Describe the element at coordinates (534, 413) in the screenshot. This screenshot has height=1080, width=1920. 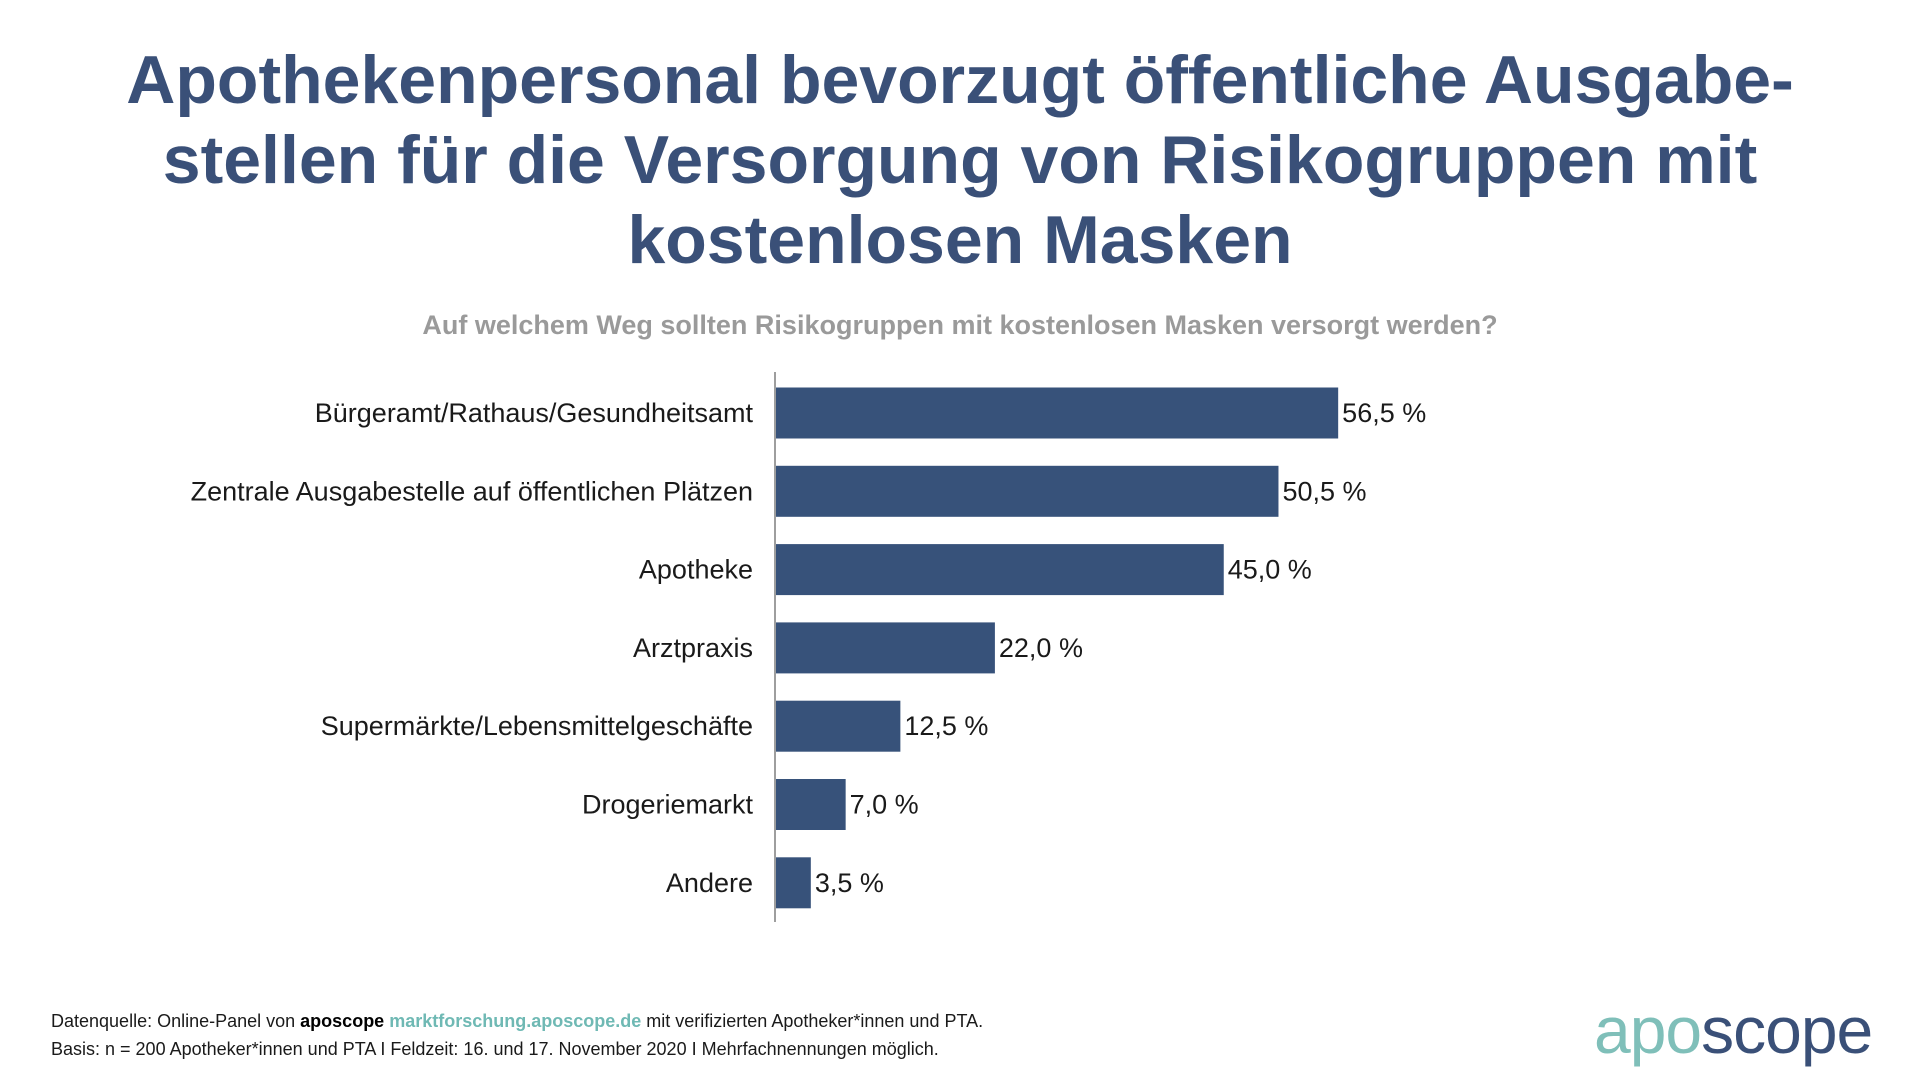
I see `category-label-0: Bürgeramt/Rathaus/Gesundheitsamt` at that location.